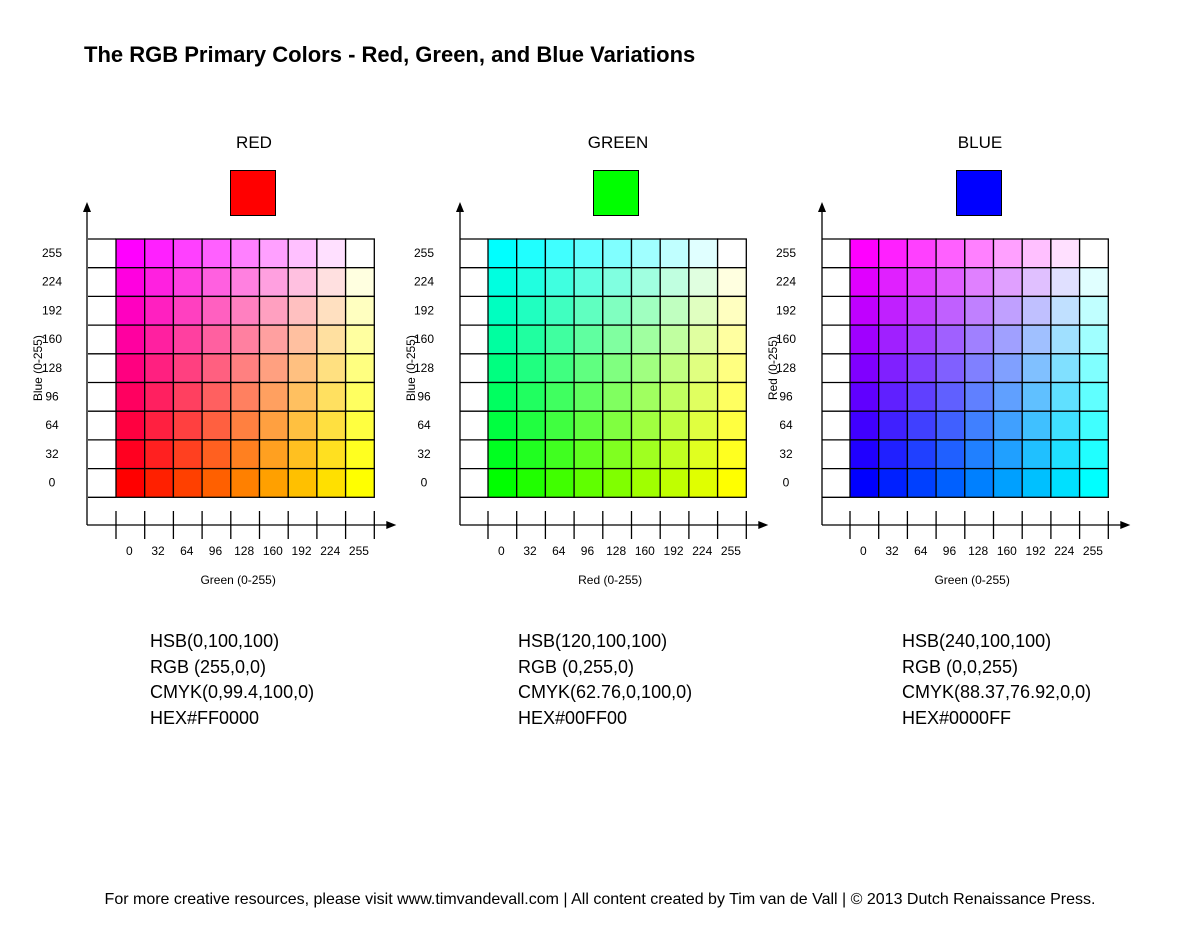 This screenshot has width=1200, height=927. What do you see at coordinates (52, 454) in the screenshot?
I see `y-tick-label: 32` at bounding box center [52, 454].